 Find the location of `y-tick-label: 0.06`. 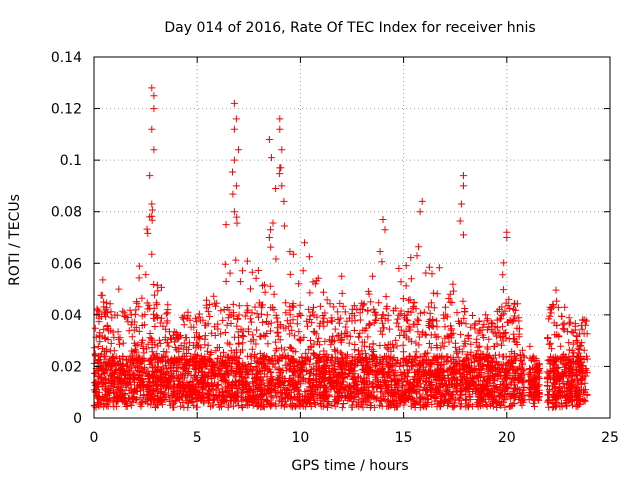

y-tick-label: 0.06 is located at coordinates (66, 264).